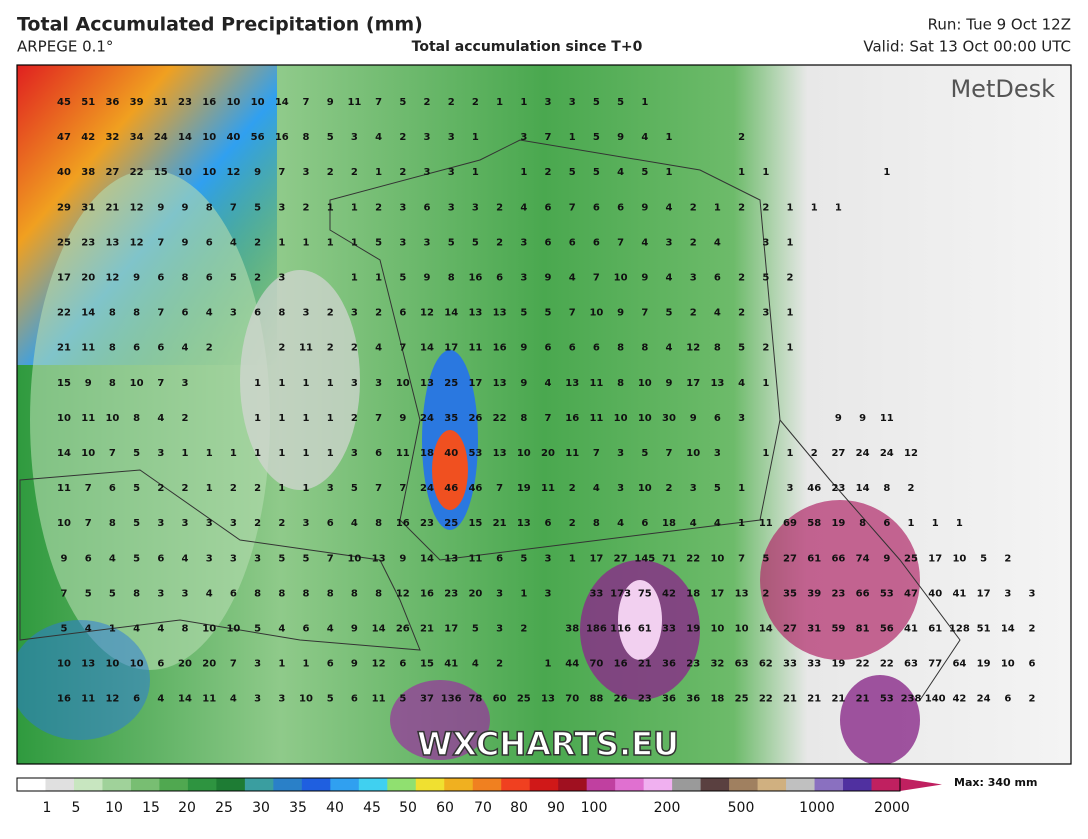 This screenshot has height=839, width=1088. Describe the element at coordinates (741, 808) in the screenshot. I see `colorbar-label: 500` at that location.